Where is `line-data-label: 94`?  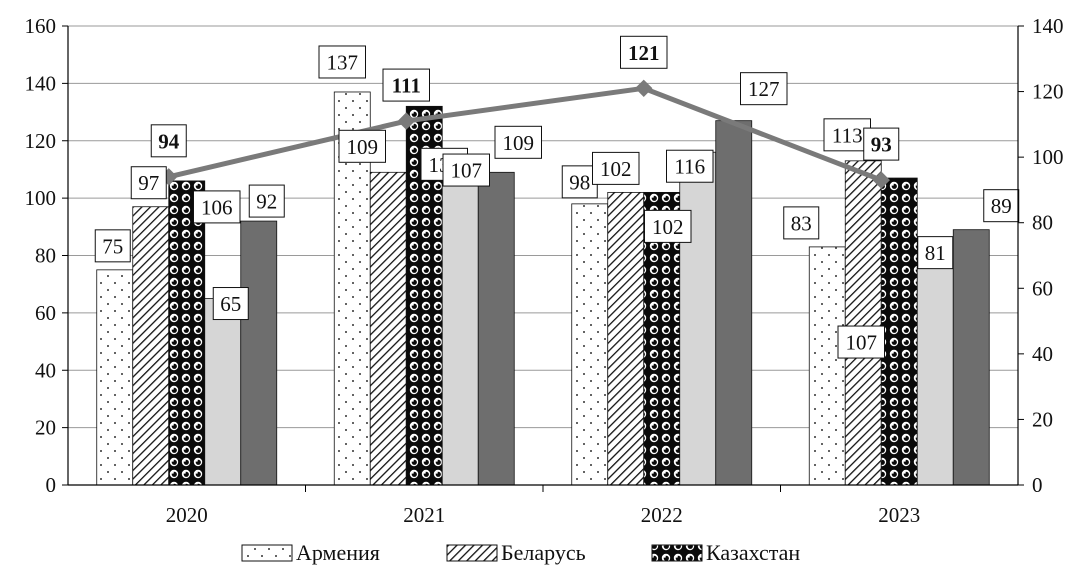
line-data-label: 94 is located at coordinates (169, 141).